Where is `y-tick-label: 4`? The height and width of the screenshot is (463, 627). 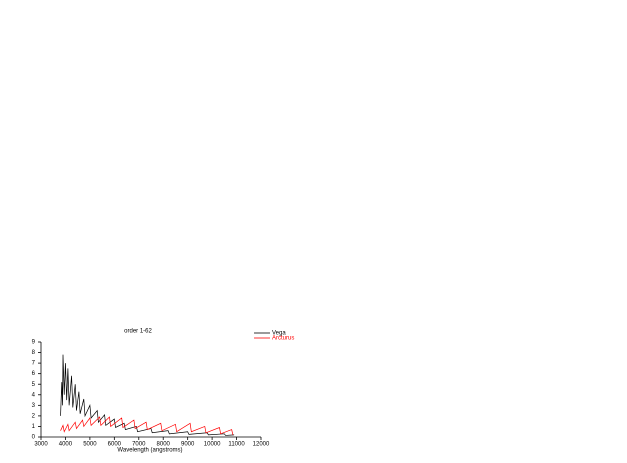
y-tick-label: 4 is located at coordinates (34, 395).